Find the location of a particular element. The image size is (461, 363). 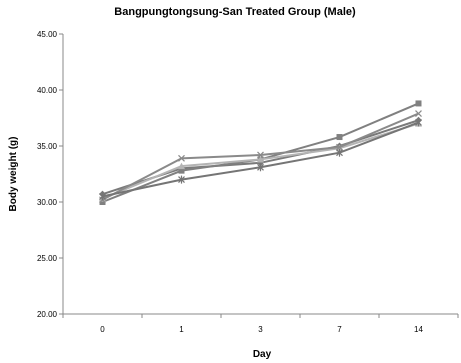

x-tick-label: 0 is located at coordinates (102, 329).